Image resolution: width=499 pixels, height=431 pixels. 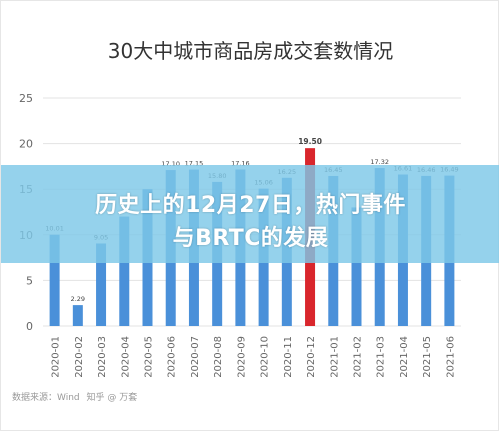 I want to click on y-tick-label: 20, so click(x=26, y=144).